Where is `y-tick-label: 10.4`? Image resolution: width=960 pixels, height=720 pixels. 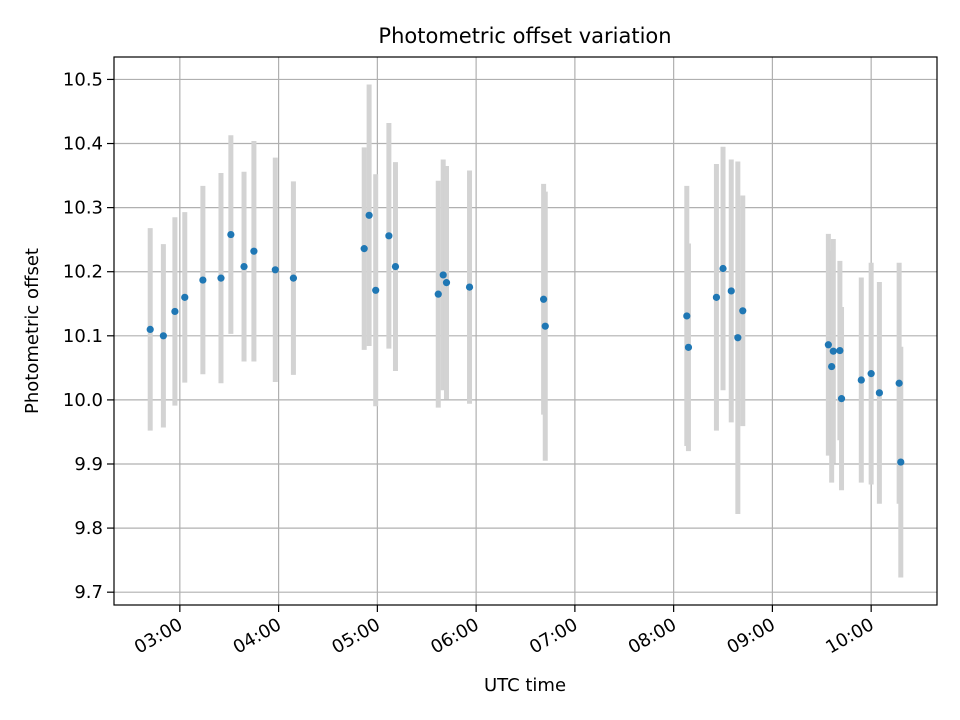 y-tick-label: 10.4 is located at coordinates (83, 144).